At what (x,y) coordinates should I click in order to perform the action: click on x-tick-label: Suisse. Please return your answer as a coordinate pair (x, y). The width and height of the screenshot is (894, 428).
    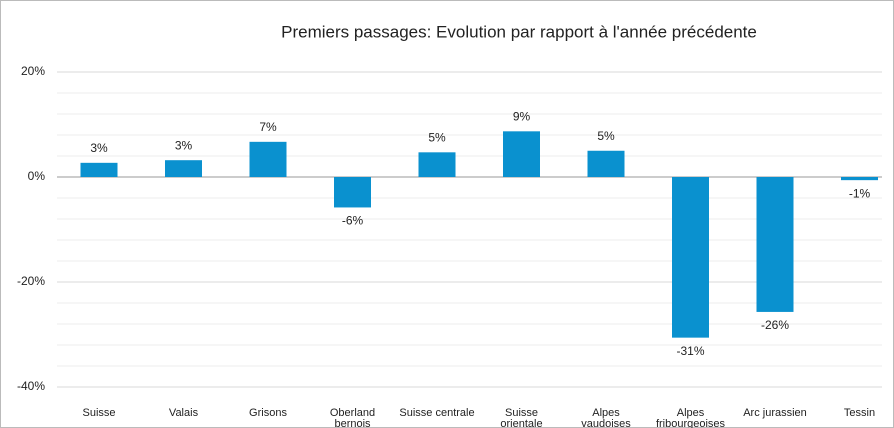
    Looking at the image, I should click on (98, 413).